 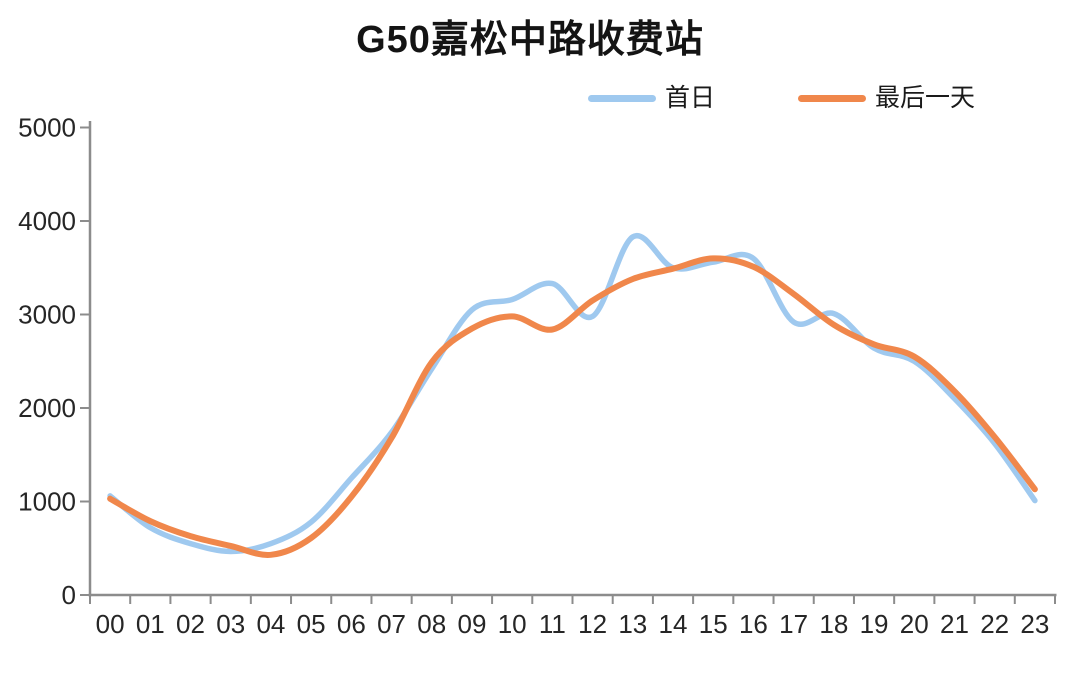 I want to click on x-tick-label: 07, so click(x=391, y=624).